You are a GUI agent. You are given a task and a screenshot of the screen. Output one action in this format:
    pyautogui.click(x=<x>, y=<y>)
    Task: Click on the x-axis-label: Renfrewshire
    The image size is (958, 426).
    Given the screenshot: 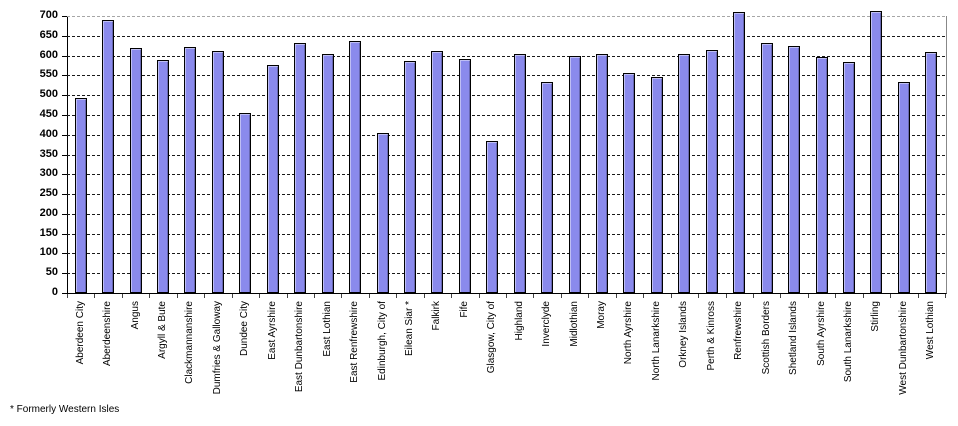 What is the action you would take?
    pyautogui.click(x=739, y=330)
    